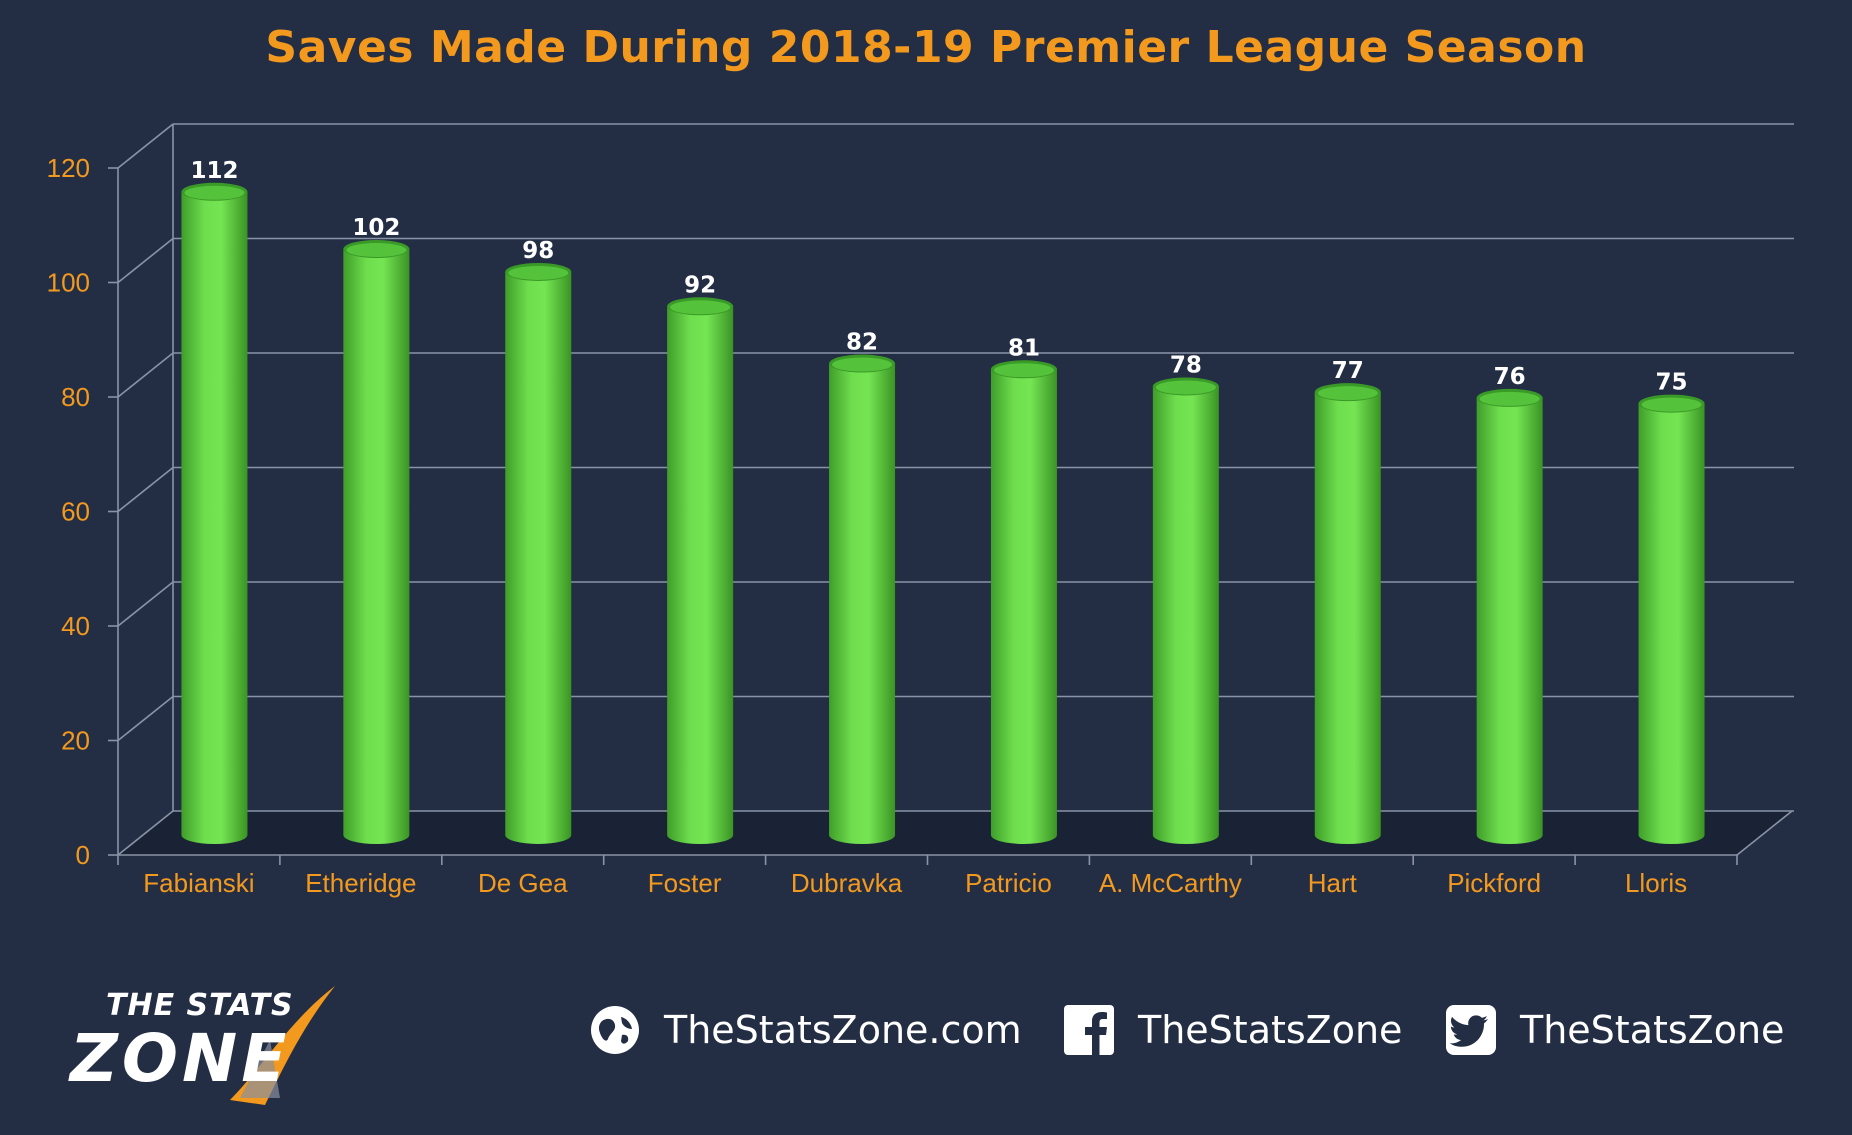 The width and height of the screenshot is (1852, 1135). I want to click on x-tick-label: Dubravka, so click(847, 883).